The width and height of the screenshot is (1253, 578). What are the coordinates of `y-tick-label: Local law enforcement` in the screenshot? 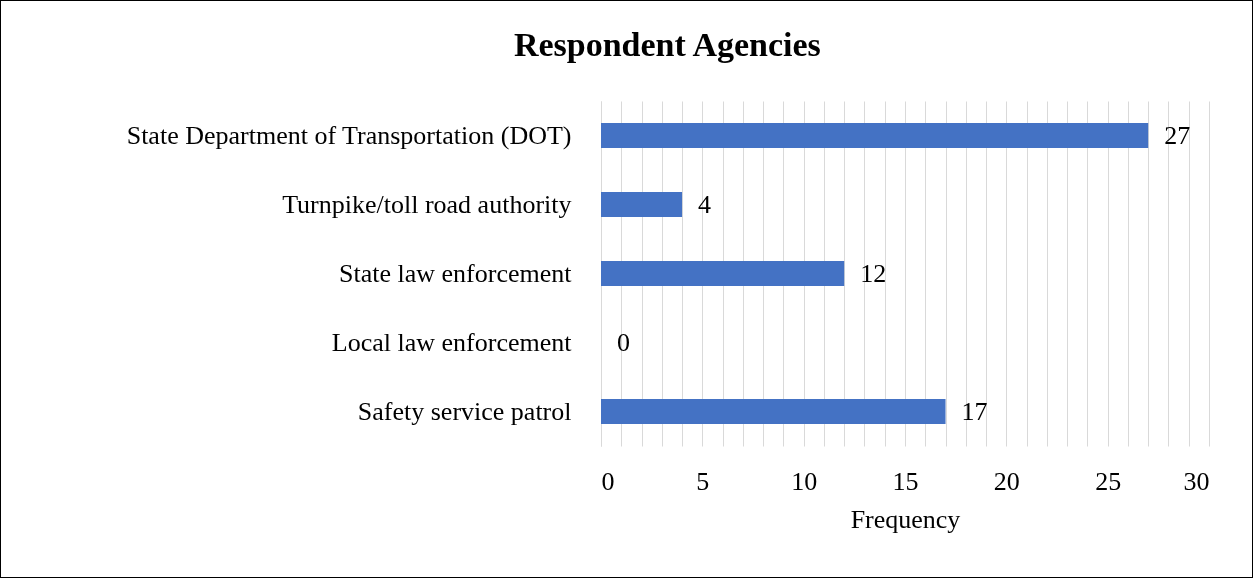 It's located at (452, 342).